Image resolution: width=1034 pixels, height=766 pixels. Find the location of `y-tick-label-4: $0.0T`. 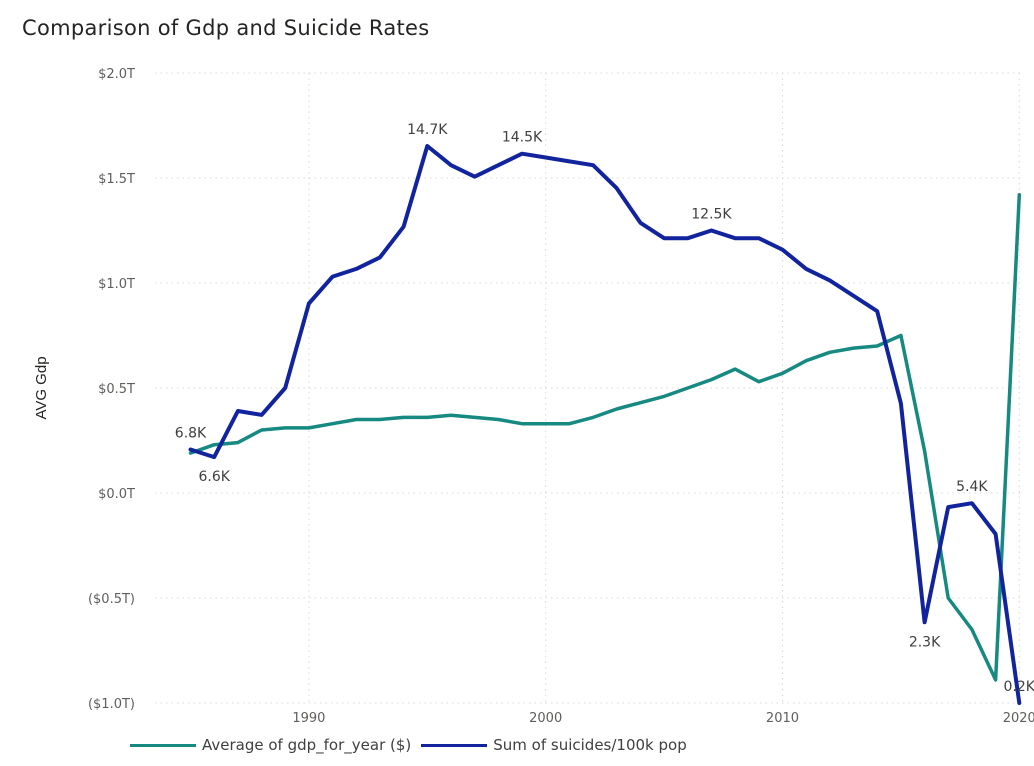

y-tick-label-4: $0.0T is located at coordinates (116, 494).